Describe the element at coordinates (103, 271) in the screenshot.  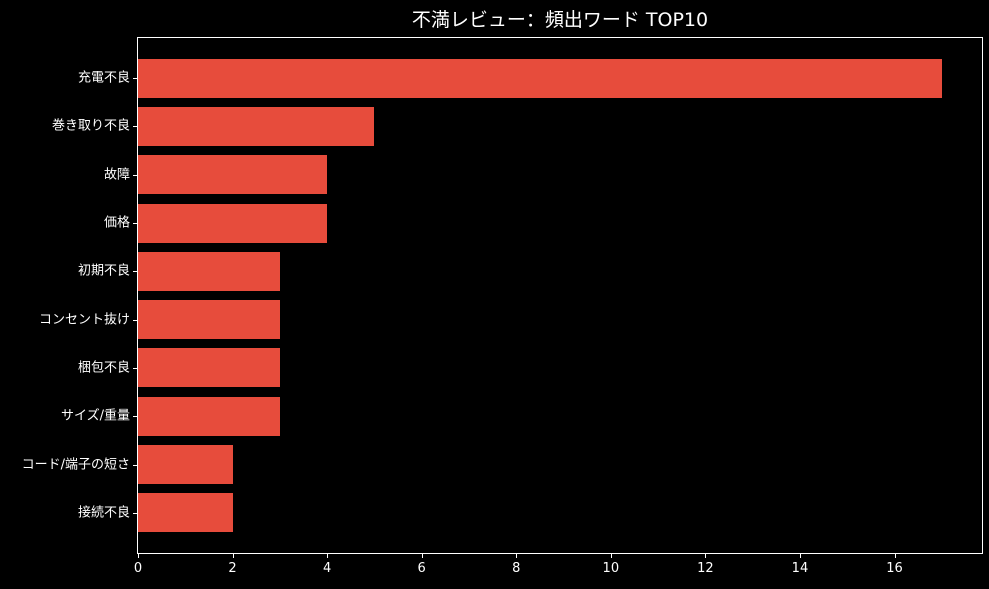
I see `y-tick-label: 初期不良` at that location.